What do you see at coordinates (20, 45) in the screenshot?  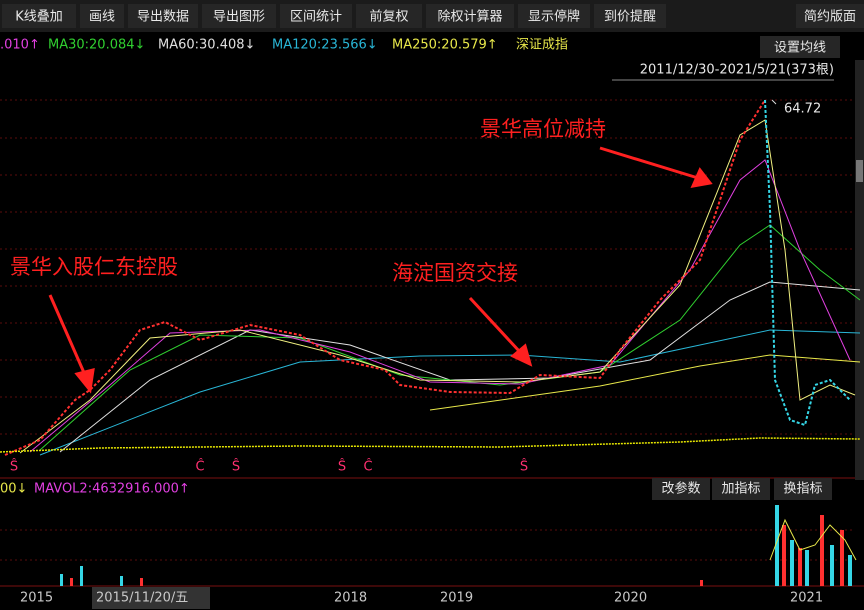 I see `ma-legend-item: .010↑` at bounding box center [20, 45].